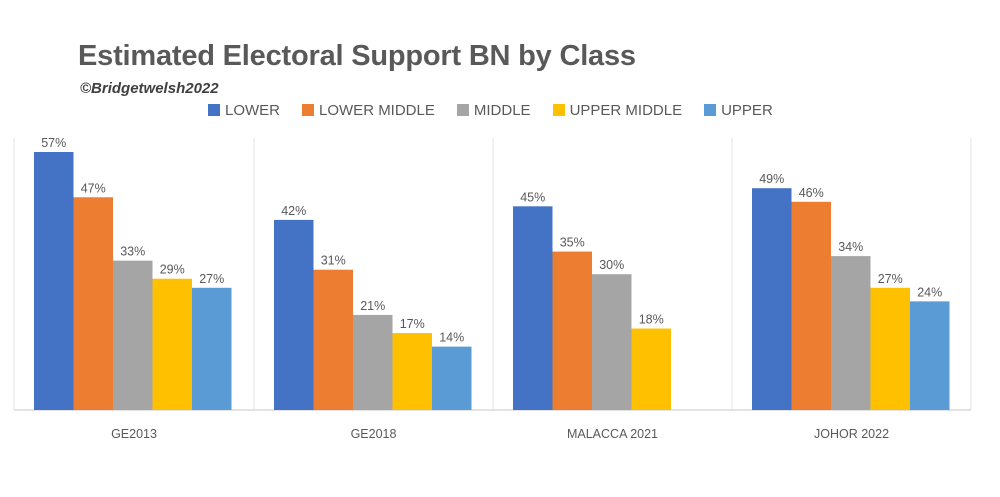 Image resolution: width=1000 pixels, height=497 pixels. What do you see at coordinates (253, 110) in the screenshot?
I see `legend-label: LOWER` at bounding box center [253, 110].